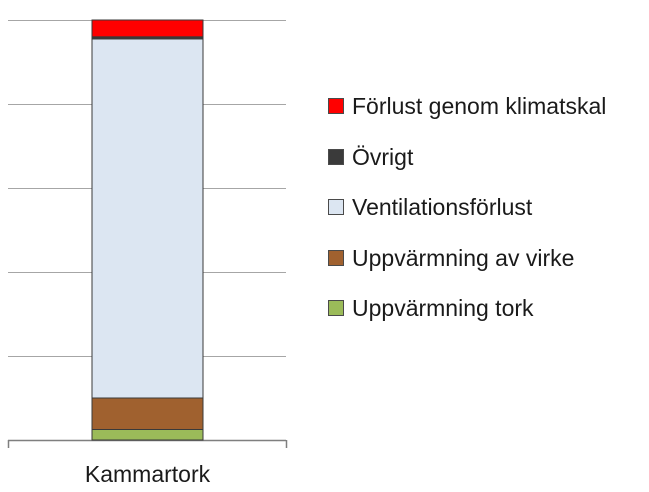 The image size is (649, 492). I want to click on category-labels: Kammartork, so click(148, 474).